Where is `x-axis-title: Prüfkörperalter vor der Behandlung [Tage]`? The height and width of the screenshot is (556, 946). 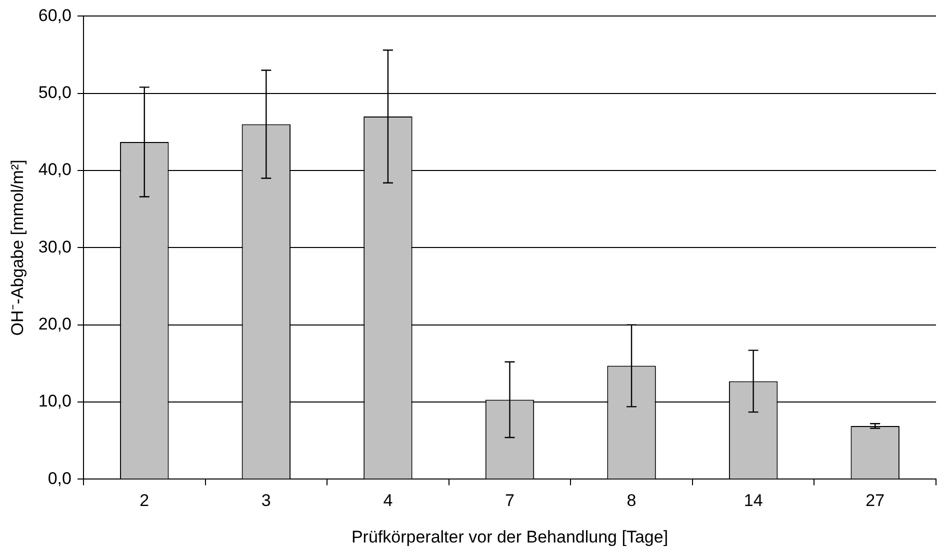
x-axis-title: Prüfkörperalter vor der Behandlung [Tage] is located at coordinates (509, 536).